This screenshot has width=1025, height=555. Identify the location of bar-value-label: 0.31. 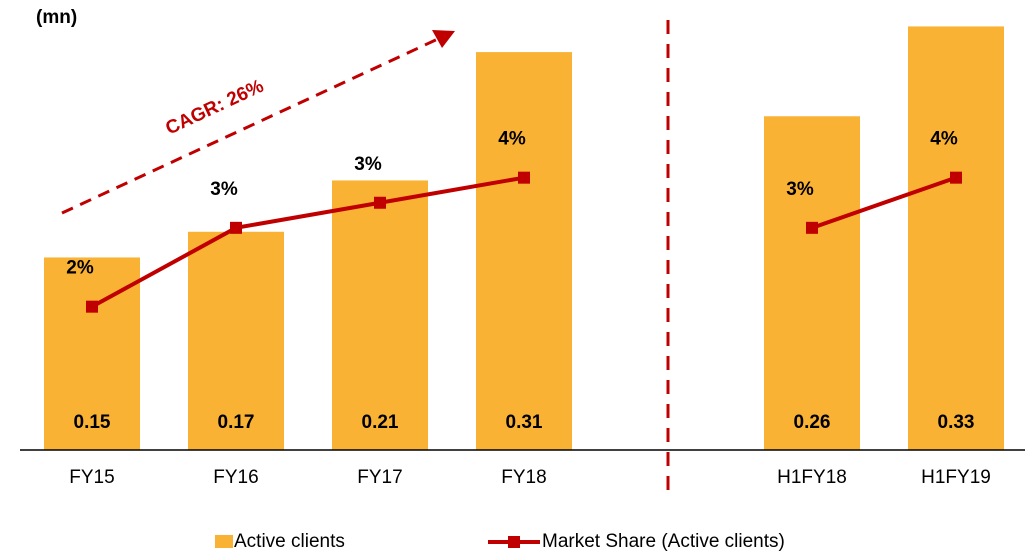
(524, 422).